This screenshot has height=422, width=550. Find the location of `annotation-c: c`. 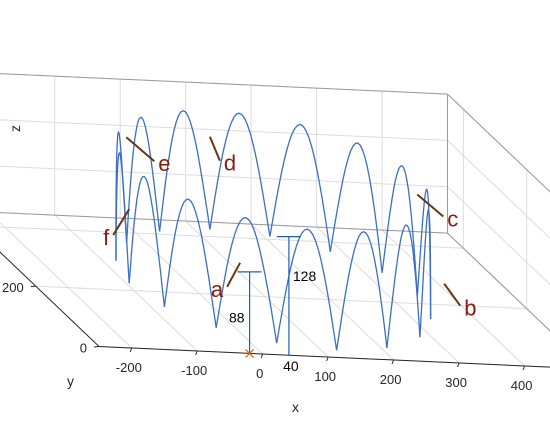

annotation-c: c is located at coordinates (452, 219).